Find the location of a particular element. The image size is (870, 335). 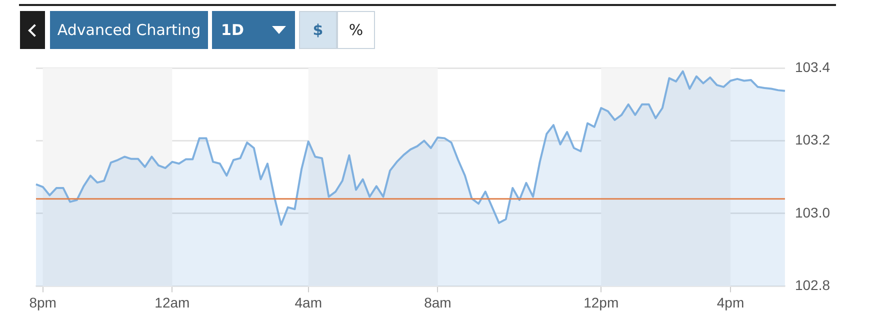

x-tick-label: 12pm is located at coordinates (601, 302).